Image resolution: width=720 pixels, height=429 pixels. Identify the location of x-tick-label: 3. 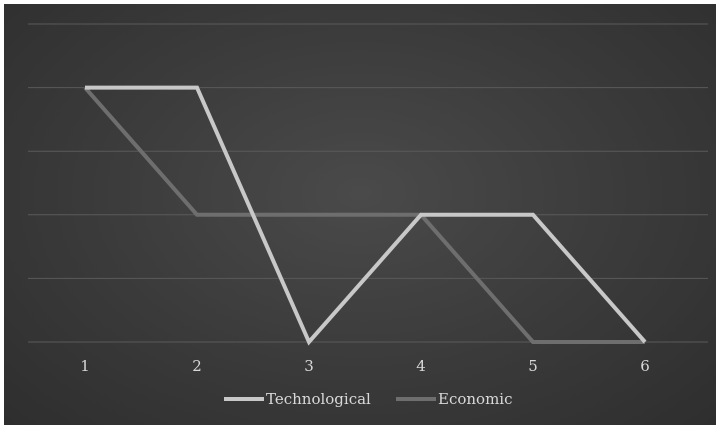
(309, 366).